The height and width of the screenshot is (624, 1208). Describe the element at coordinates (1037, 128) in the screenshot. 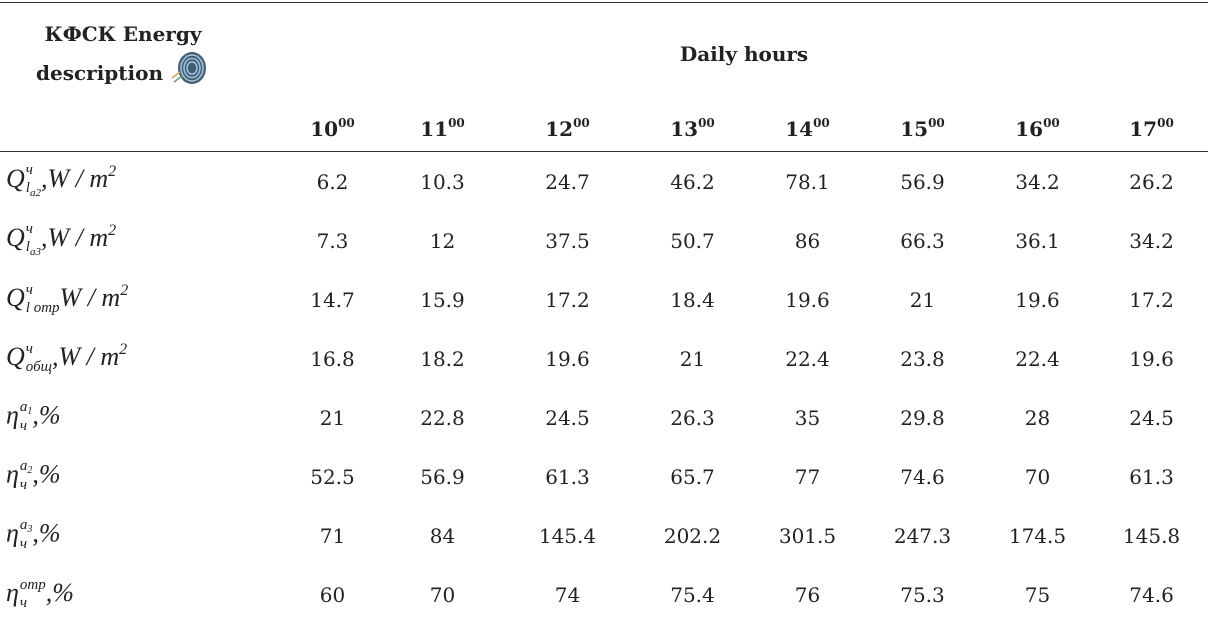

I see `hour-header: 1600` at that location.